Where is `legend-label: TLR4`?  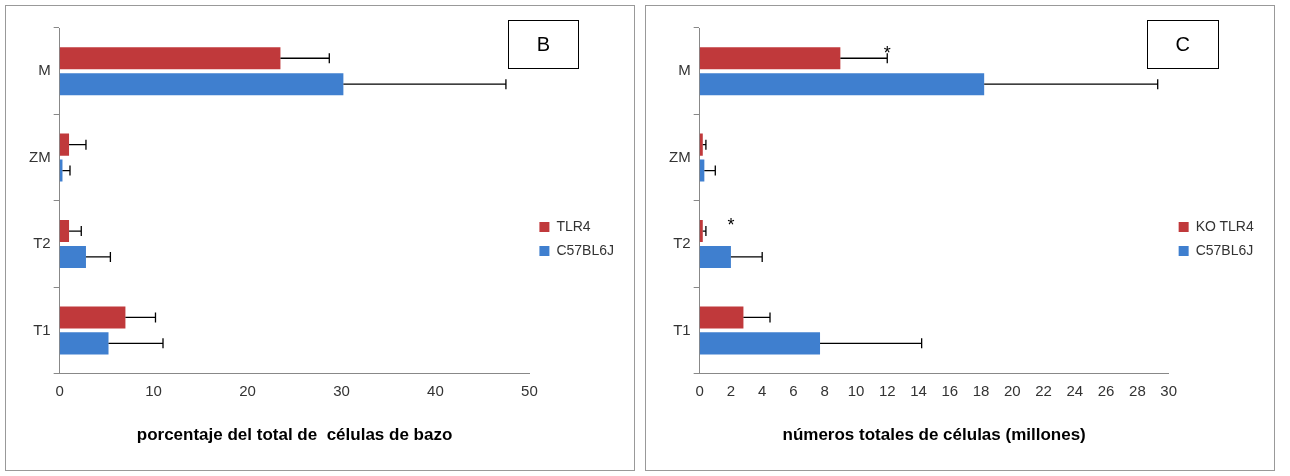
legend-label: TLR4 is located at coordinates (573, 225).